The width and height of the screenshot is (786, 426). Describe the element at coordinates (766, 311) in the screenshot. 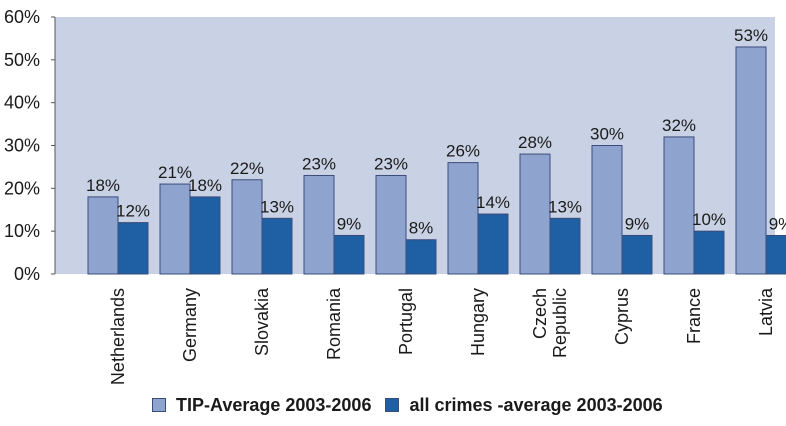

I see `x-tick-label-latvia: Latvia` at that location.